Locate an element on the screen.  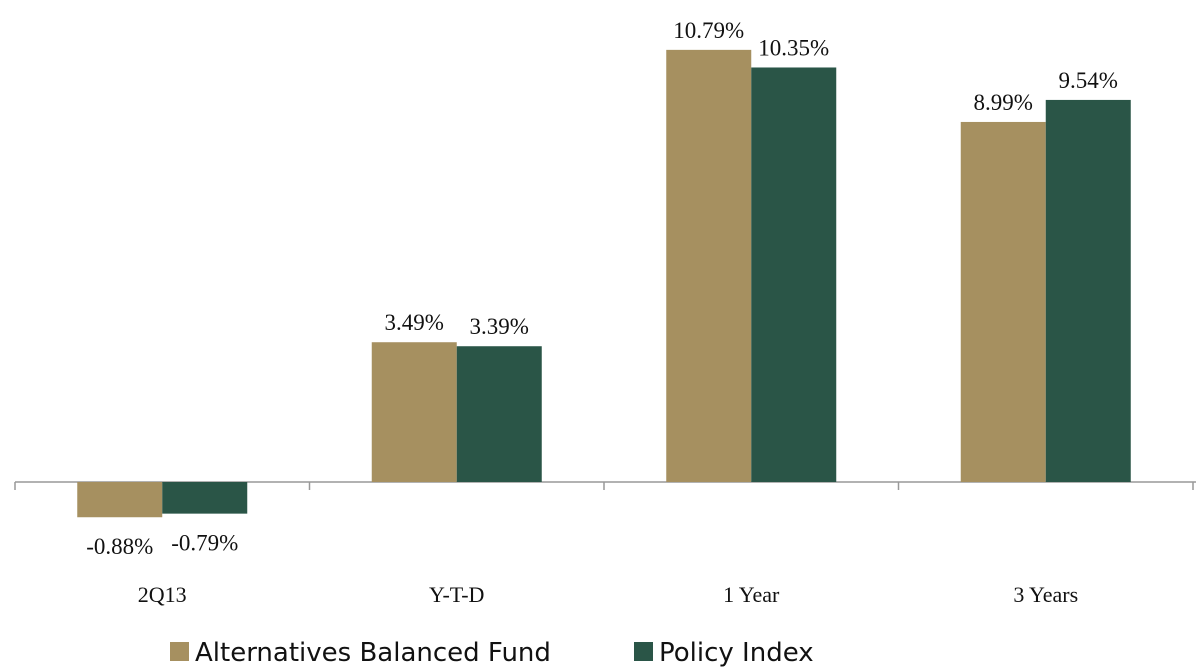
data-label: 3.39% is located at coordinates (499, 326).